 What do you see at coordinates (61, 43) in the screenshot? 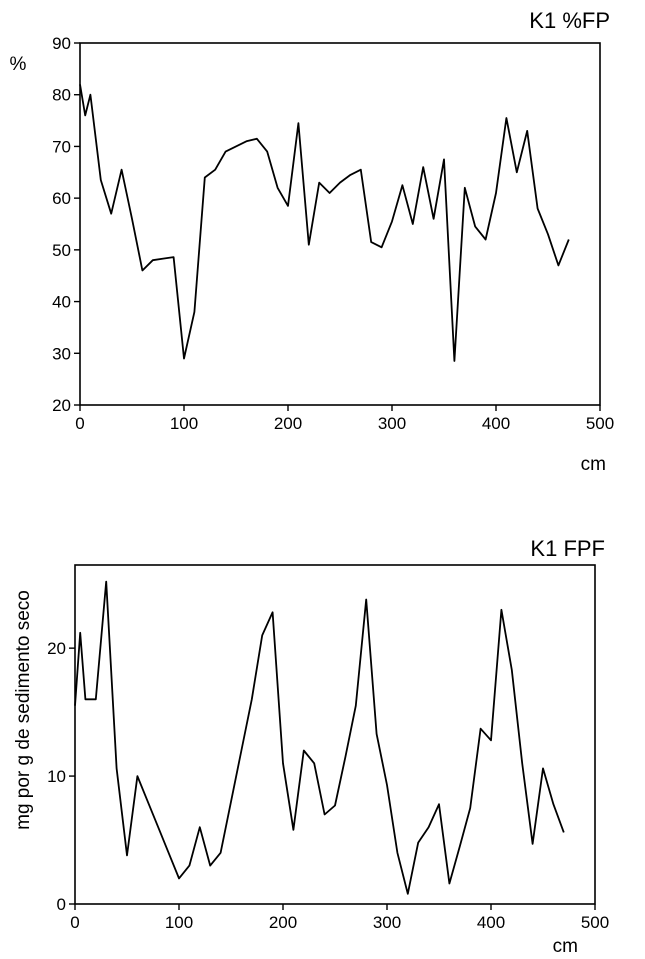
I see `y-tick-label: 90` at bounding box center [61, 43].